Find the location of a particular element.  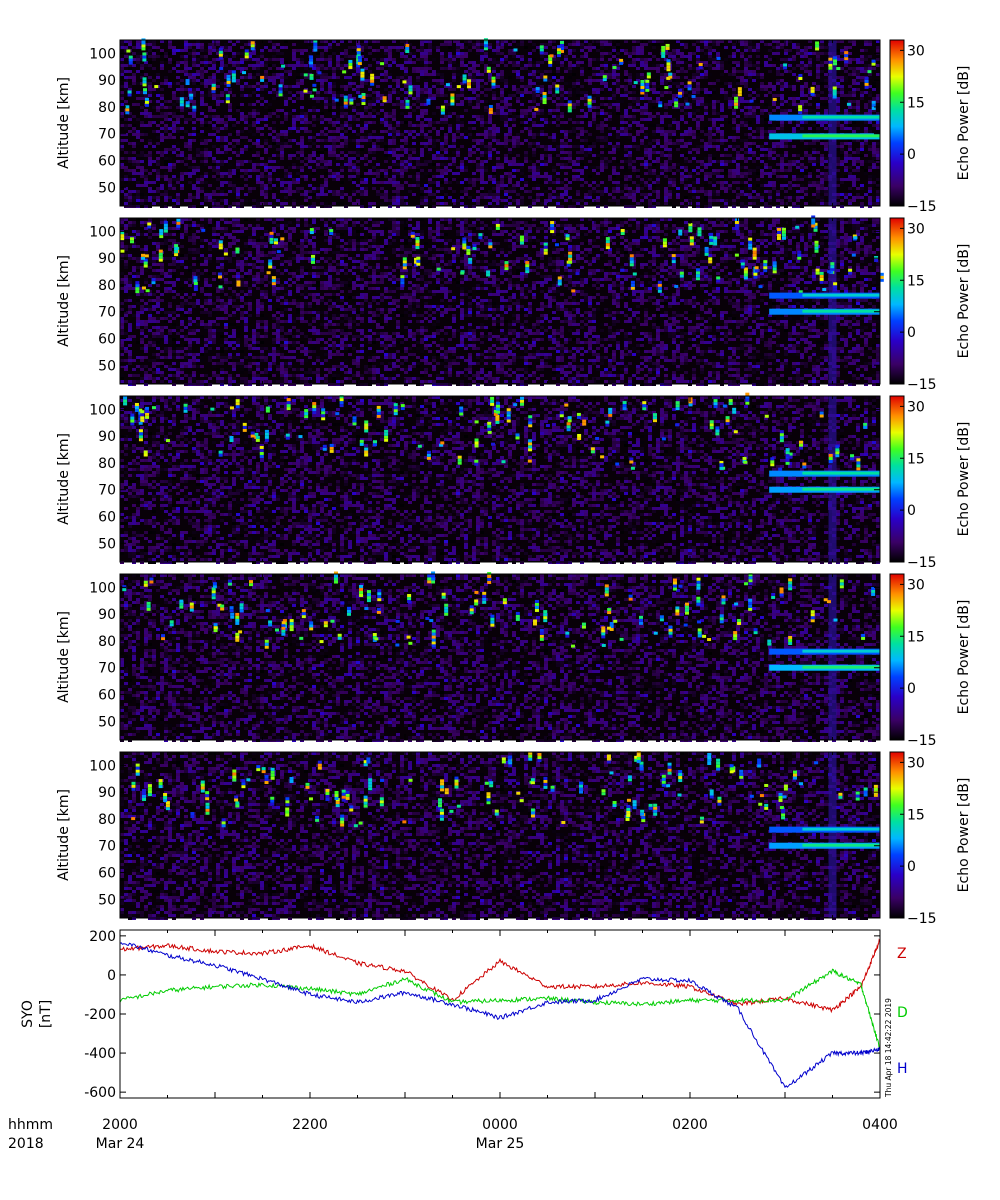

series-label-D: D is located at coordinates (902, 1013).